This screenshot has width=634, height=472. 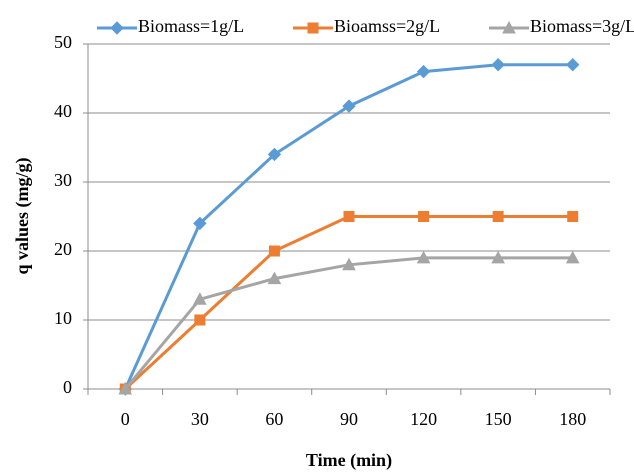 What do you see at coordinates (191, 26) in the screenshot?
I see `legend-label: Biomass=1g/L` at bounding box center [191, 26].